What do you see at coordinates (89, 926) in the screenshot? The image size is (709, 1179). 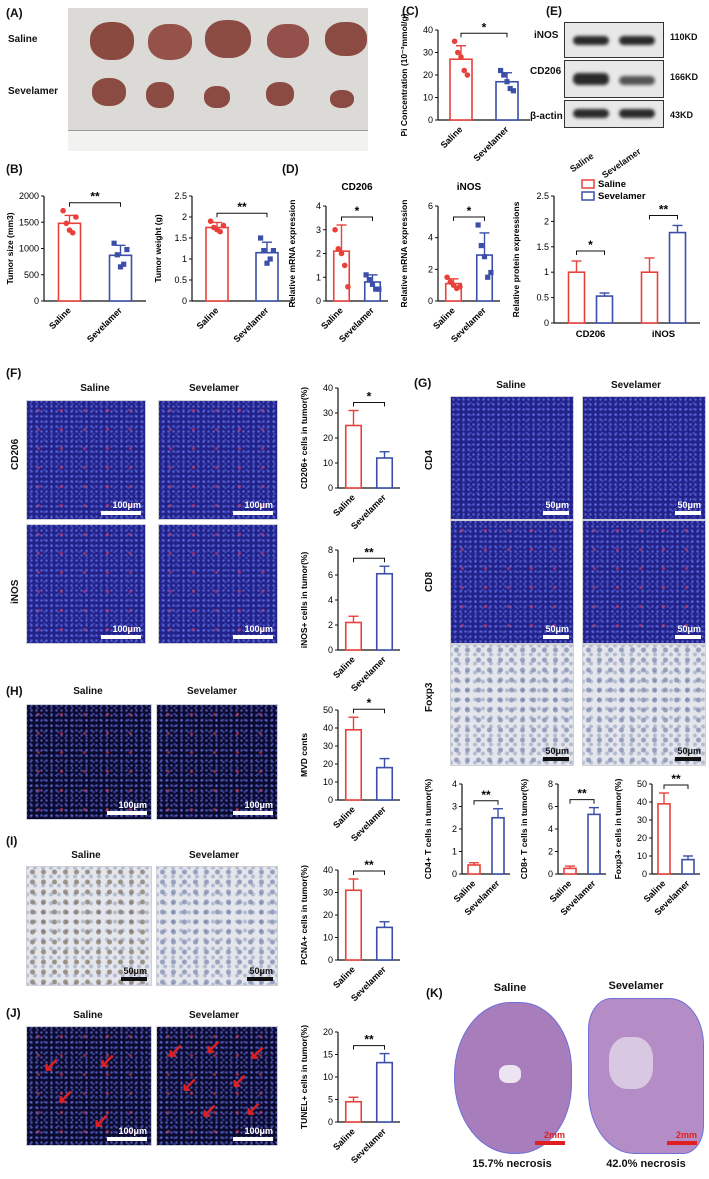 I see `micrograph-i-saline: 50μm` at bounding box center [89, 926].